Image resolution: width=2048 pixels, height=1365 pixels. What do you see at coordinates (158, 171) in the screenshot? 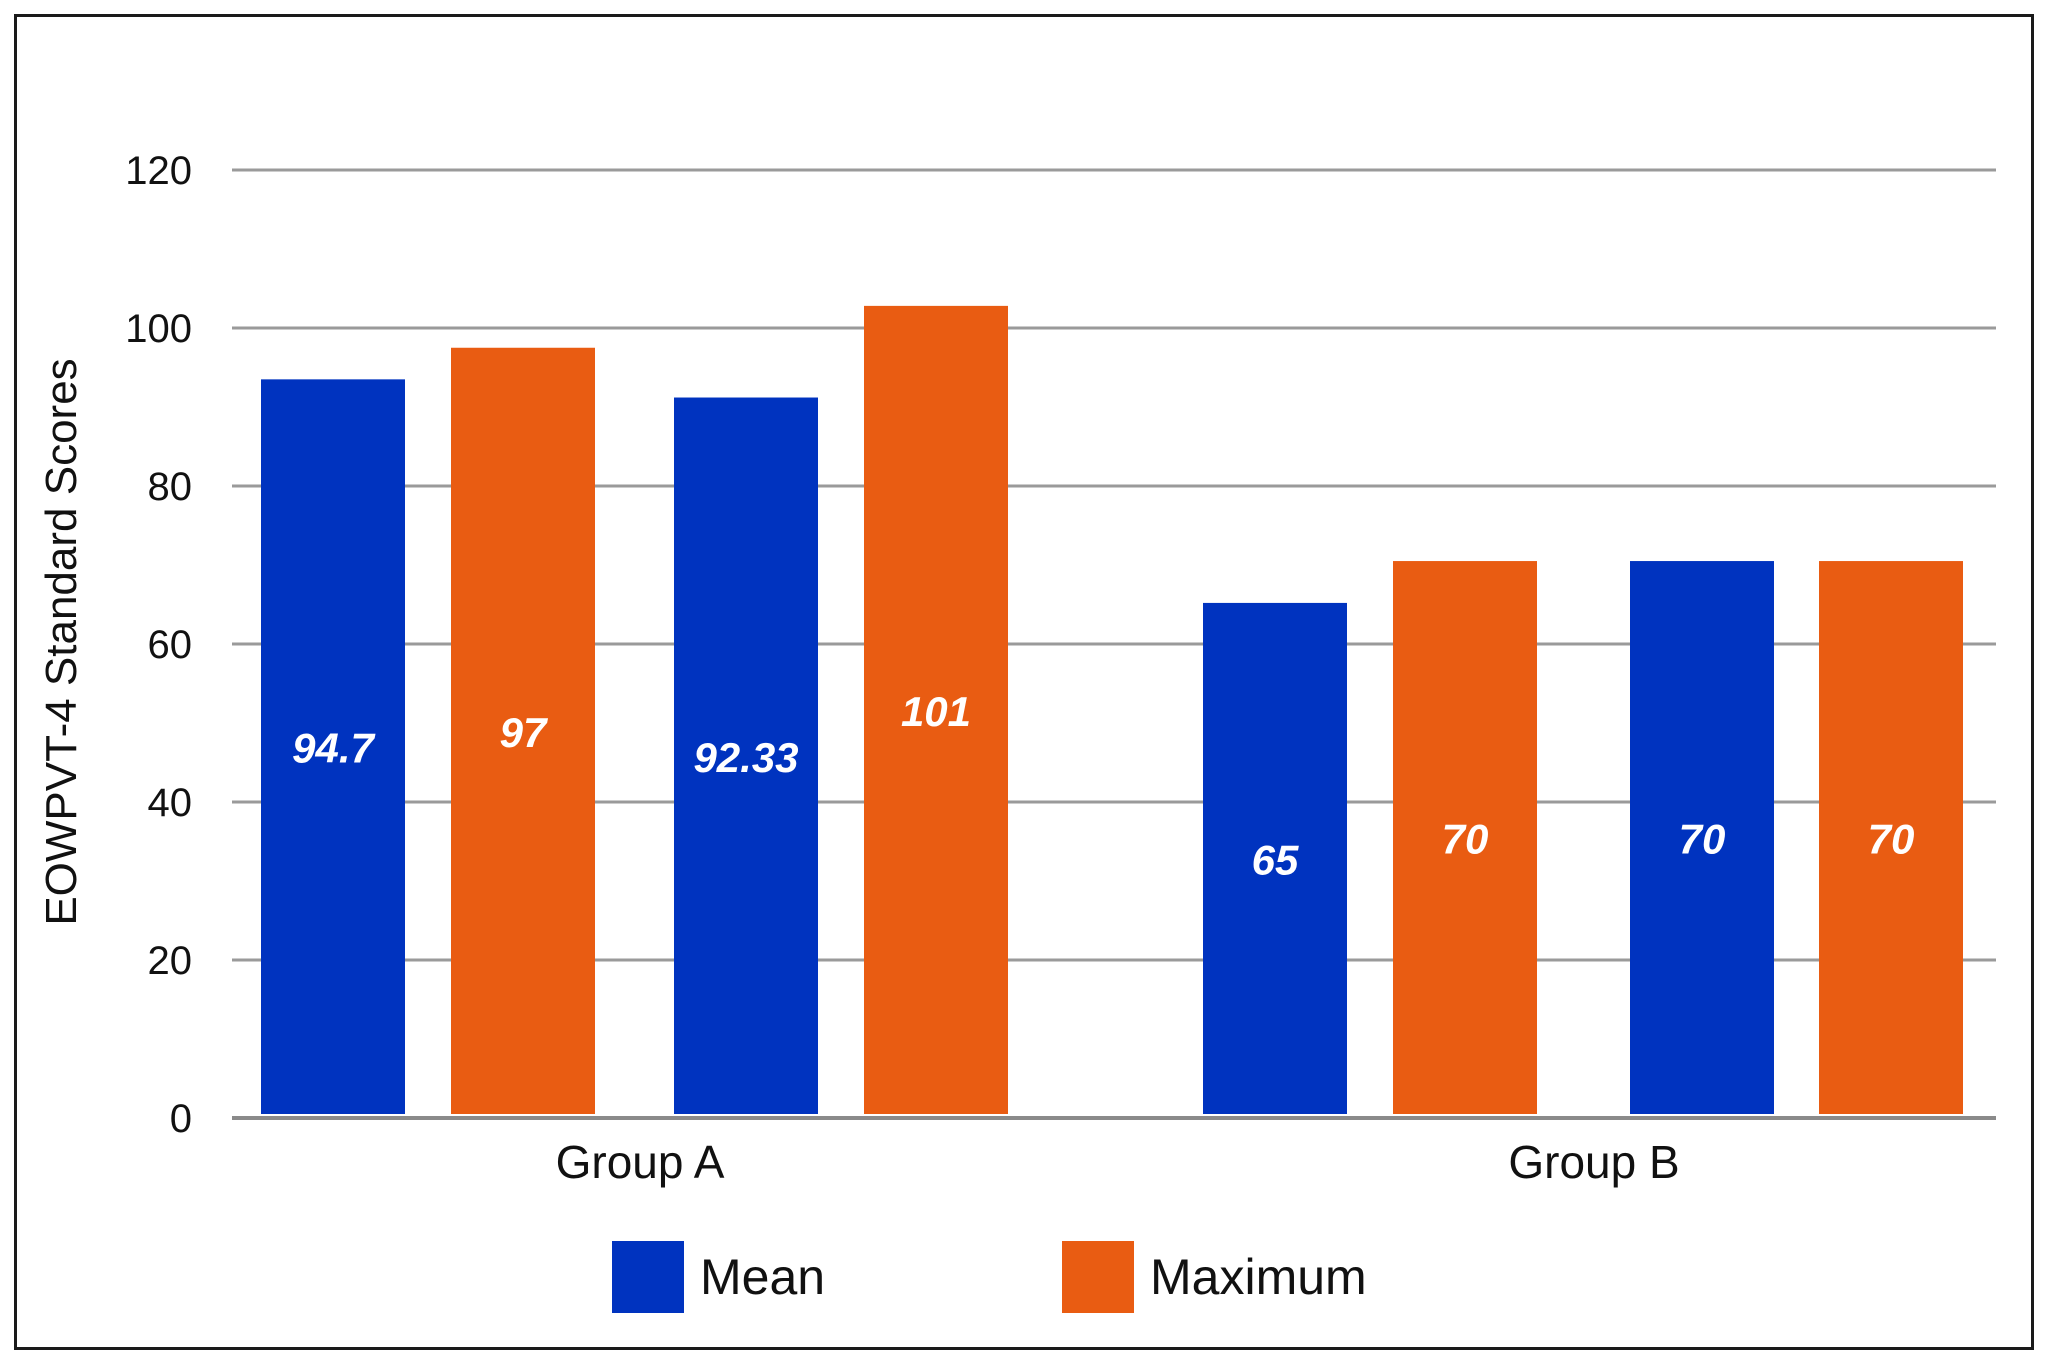
I see `y-tick-label: 120` at bounding box center [158, 171].